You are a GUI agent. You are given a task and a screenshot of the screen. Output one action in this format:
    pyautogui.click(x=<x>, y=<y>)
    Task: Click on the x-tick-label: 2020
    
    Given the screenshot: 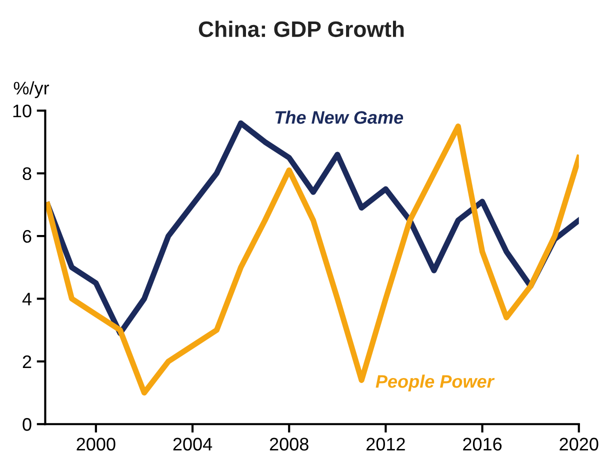 What is the action you would take?
    pyautogui.click(x=579, y=444)
    